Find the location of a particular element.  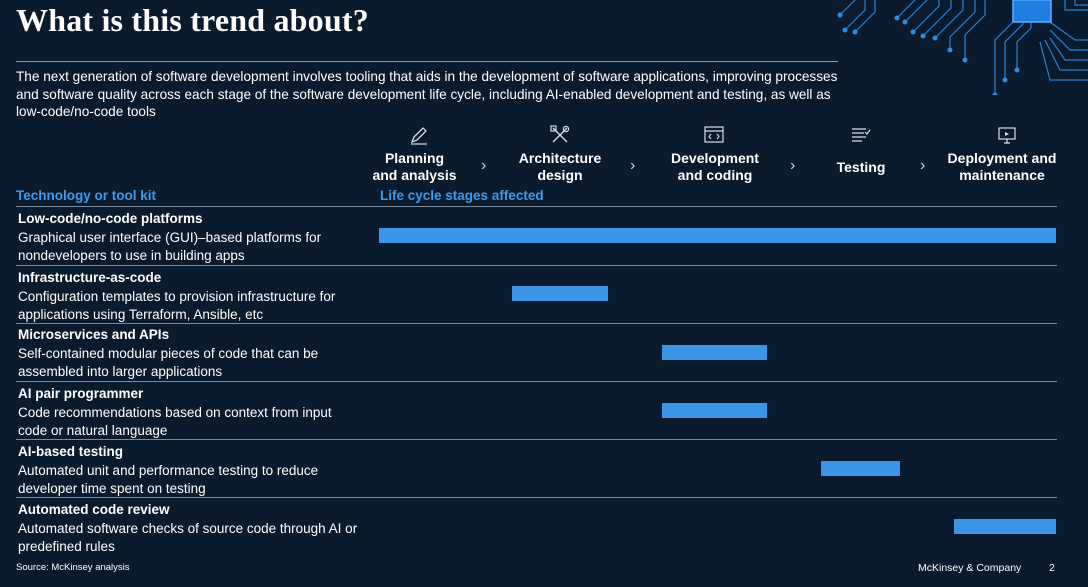

row-name: Low-code/no-code platforms is located at coordinates (110, 218).